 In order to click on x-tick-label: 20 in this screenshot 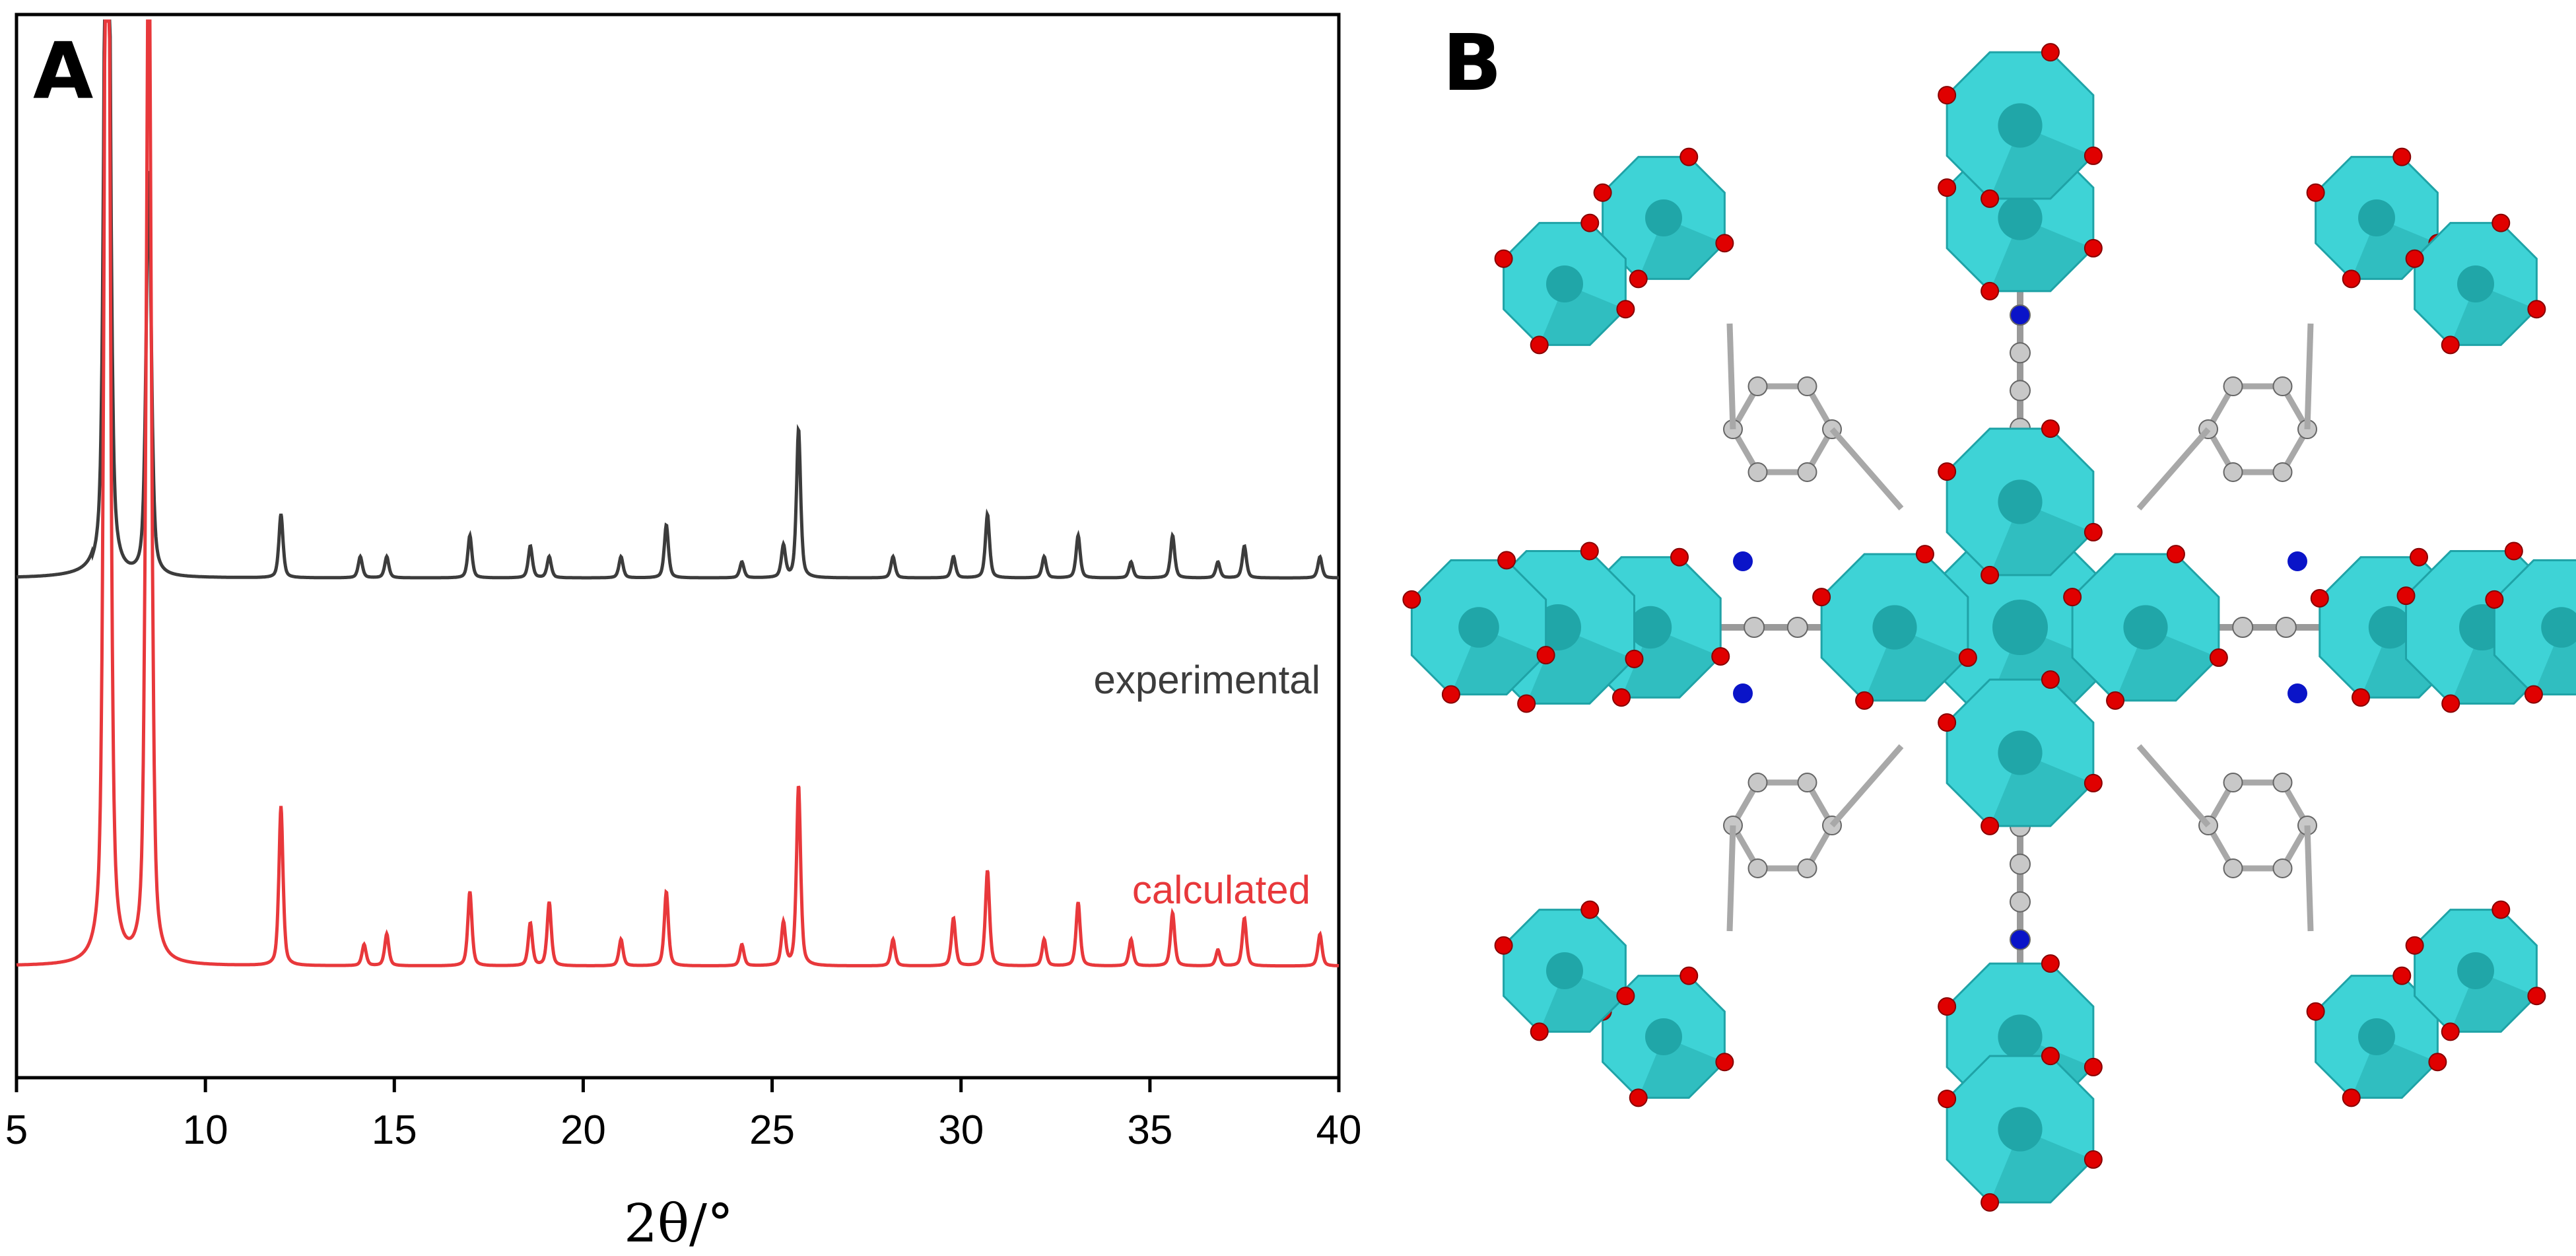, I will do `click(583, 1130)`.